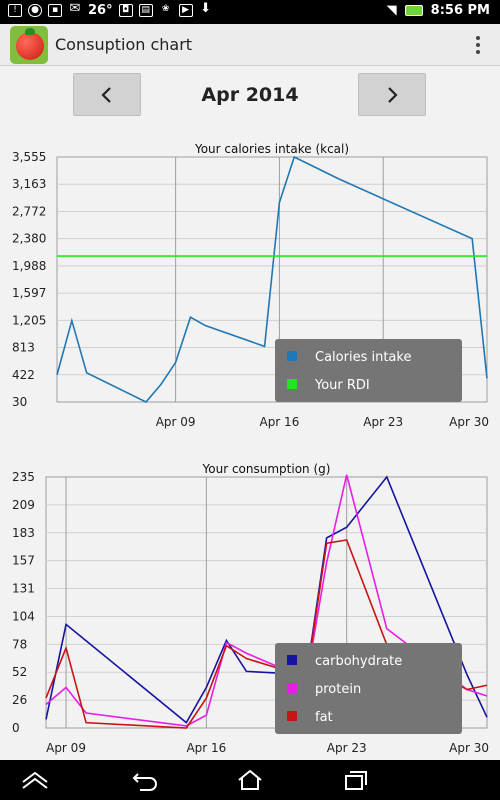  I want to click on previous-month-button, so click(107, 94).